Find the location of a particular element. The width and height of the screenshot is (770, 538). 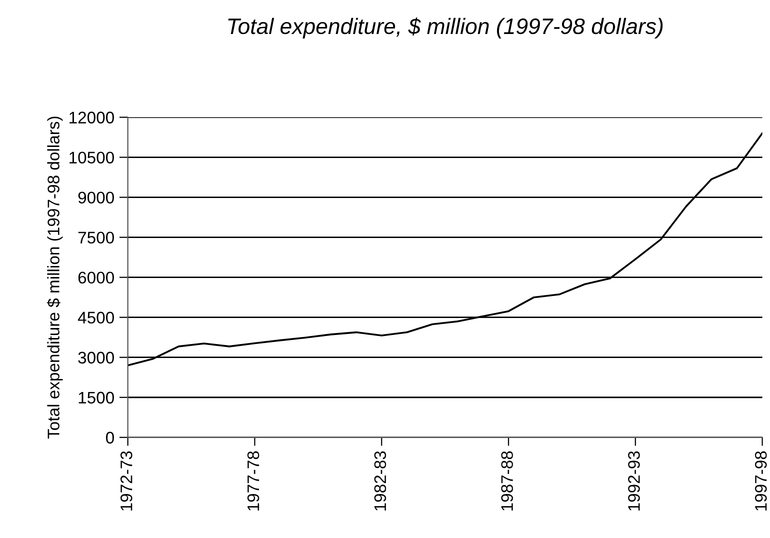

x-tick-label: 1977-78 is located at coordinates (253, 480).